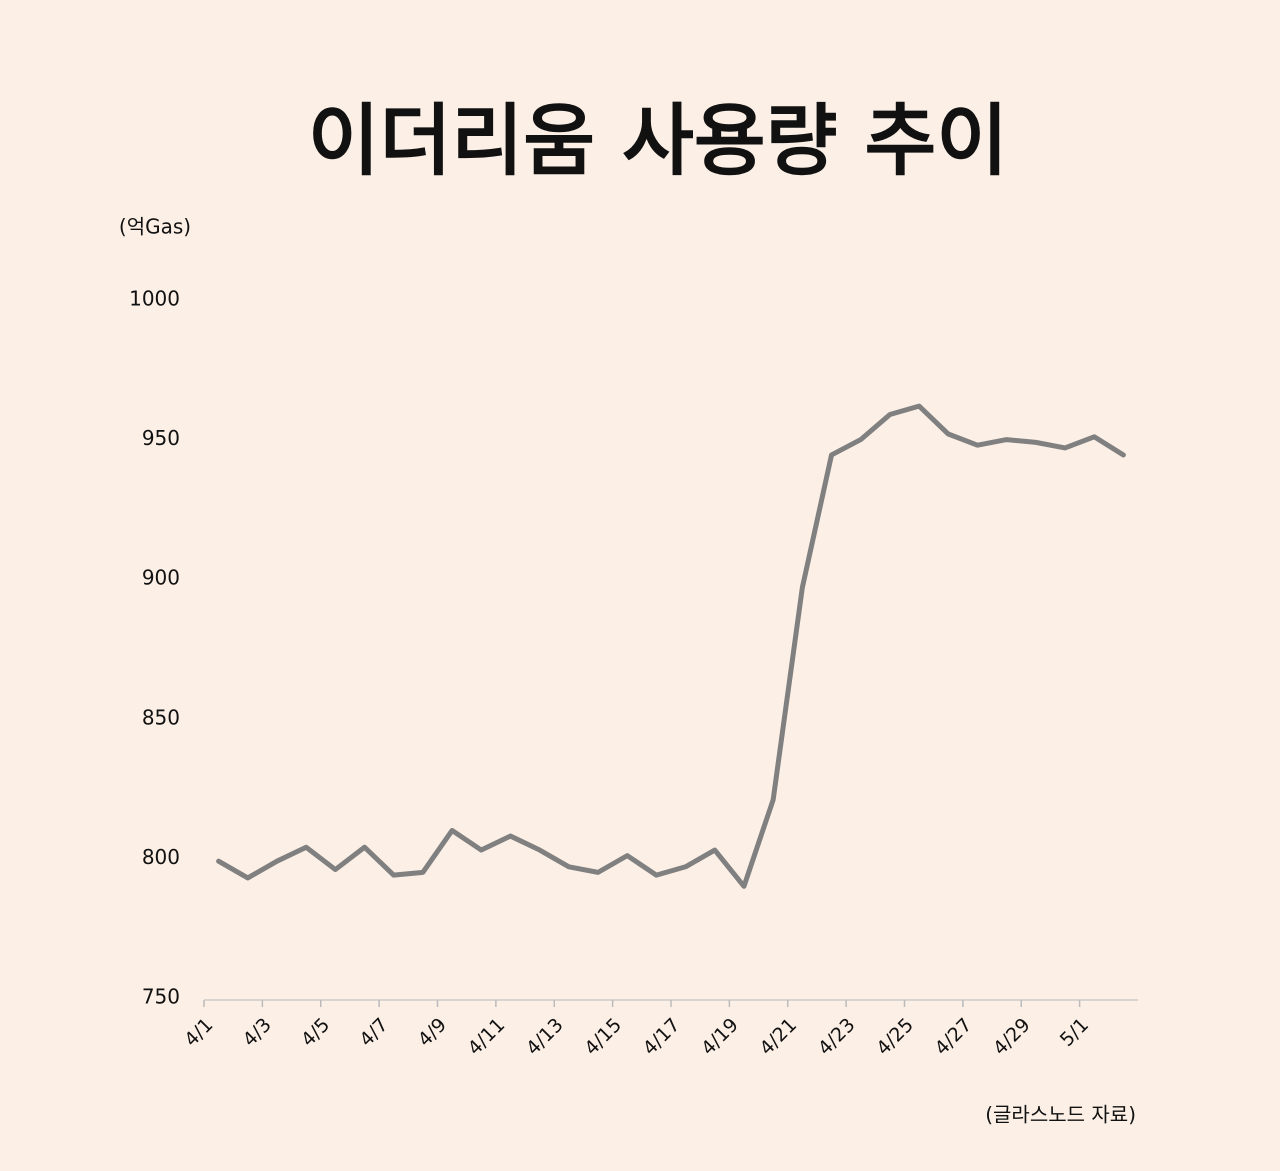  What do you see at coordinates (161, 857) in the screenshot?
I see `y-tick-label: 800` at bounding box center [161, 857].